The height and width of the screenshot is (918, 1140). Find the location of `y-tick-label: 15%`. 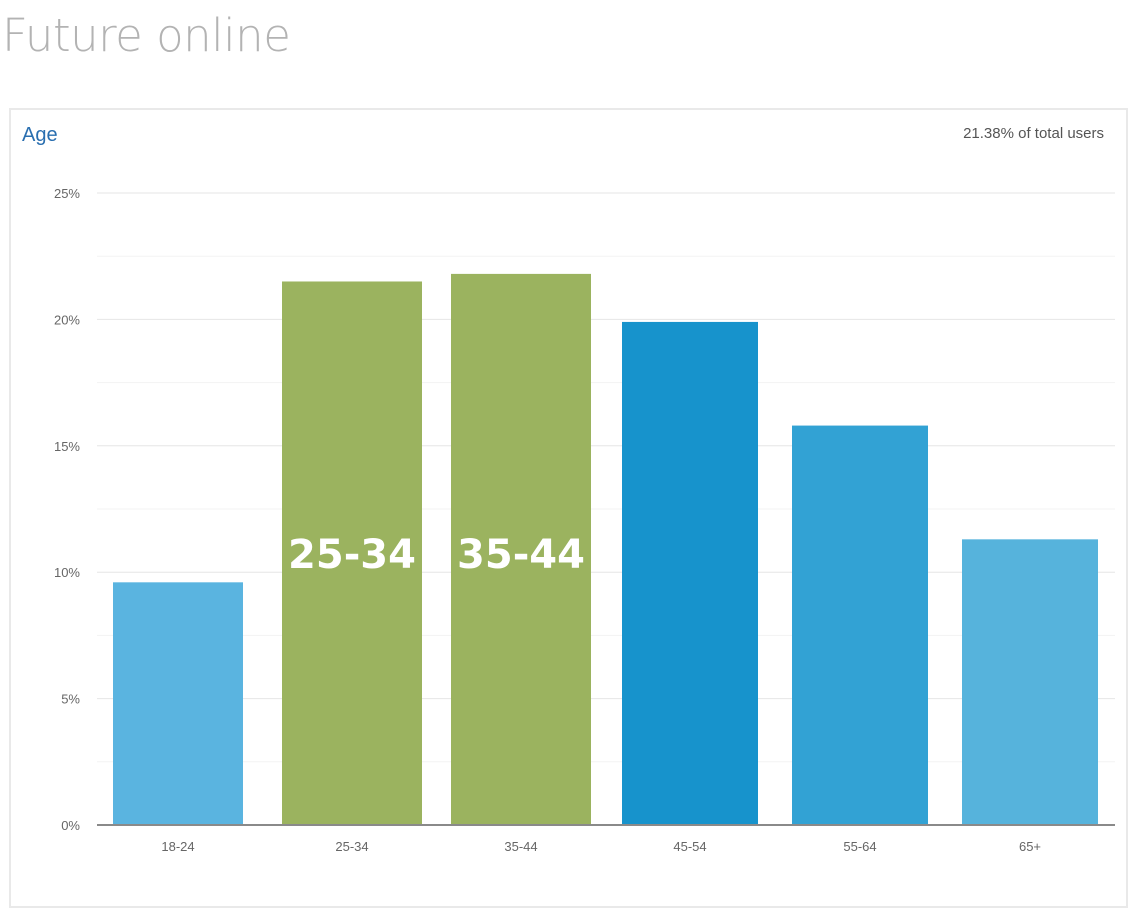

y-tick-label: 15% is located at coordinates (67, 446).